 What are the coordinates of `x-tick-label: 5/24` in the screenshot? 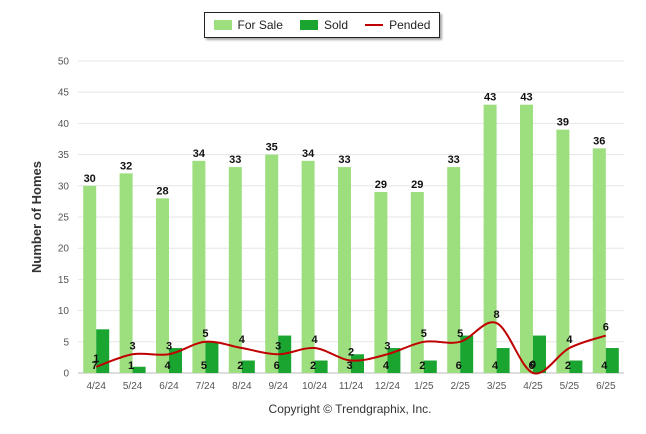 It's located at (133, 386).